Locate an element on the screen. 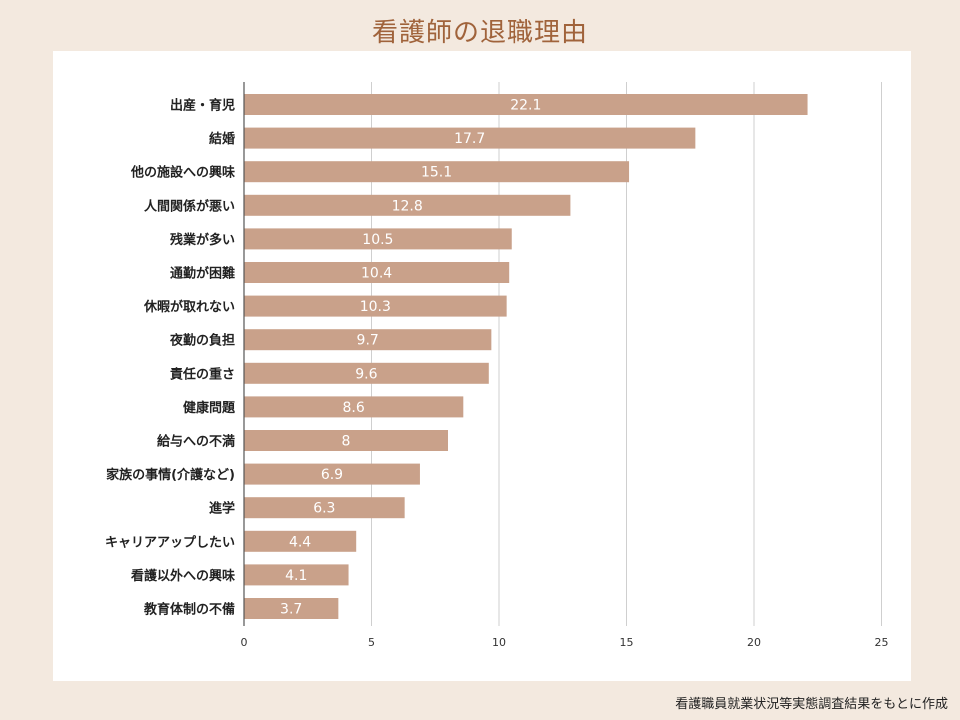  value-label: 9.6 is located at coordinates (366, 374).